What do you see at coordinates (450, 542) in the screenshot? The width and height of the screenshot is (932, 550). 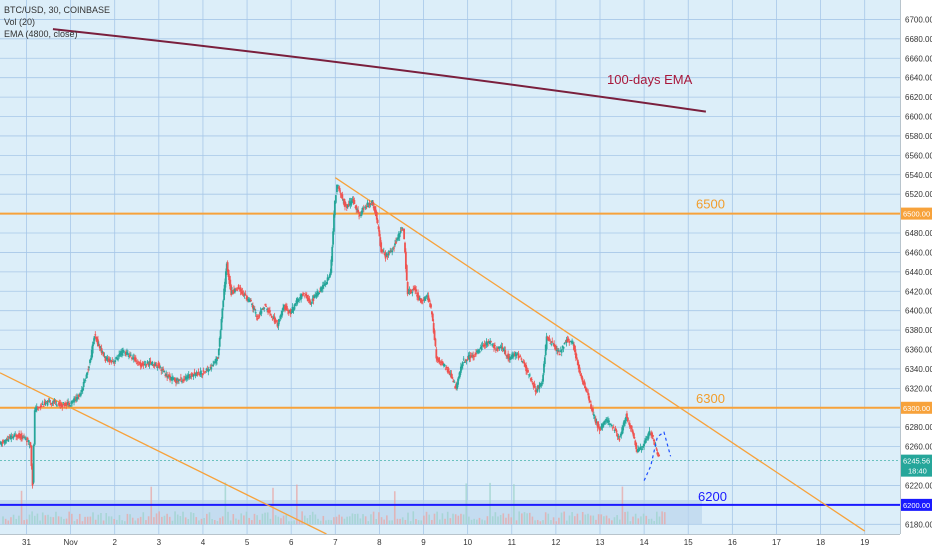 I see `time-axis` at bounding box center [450, 542].